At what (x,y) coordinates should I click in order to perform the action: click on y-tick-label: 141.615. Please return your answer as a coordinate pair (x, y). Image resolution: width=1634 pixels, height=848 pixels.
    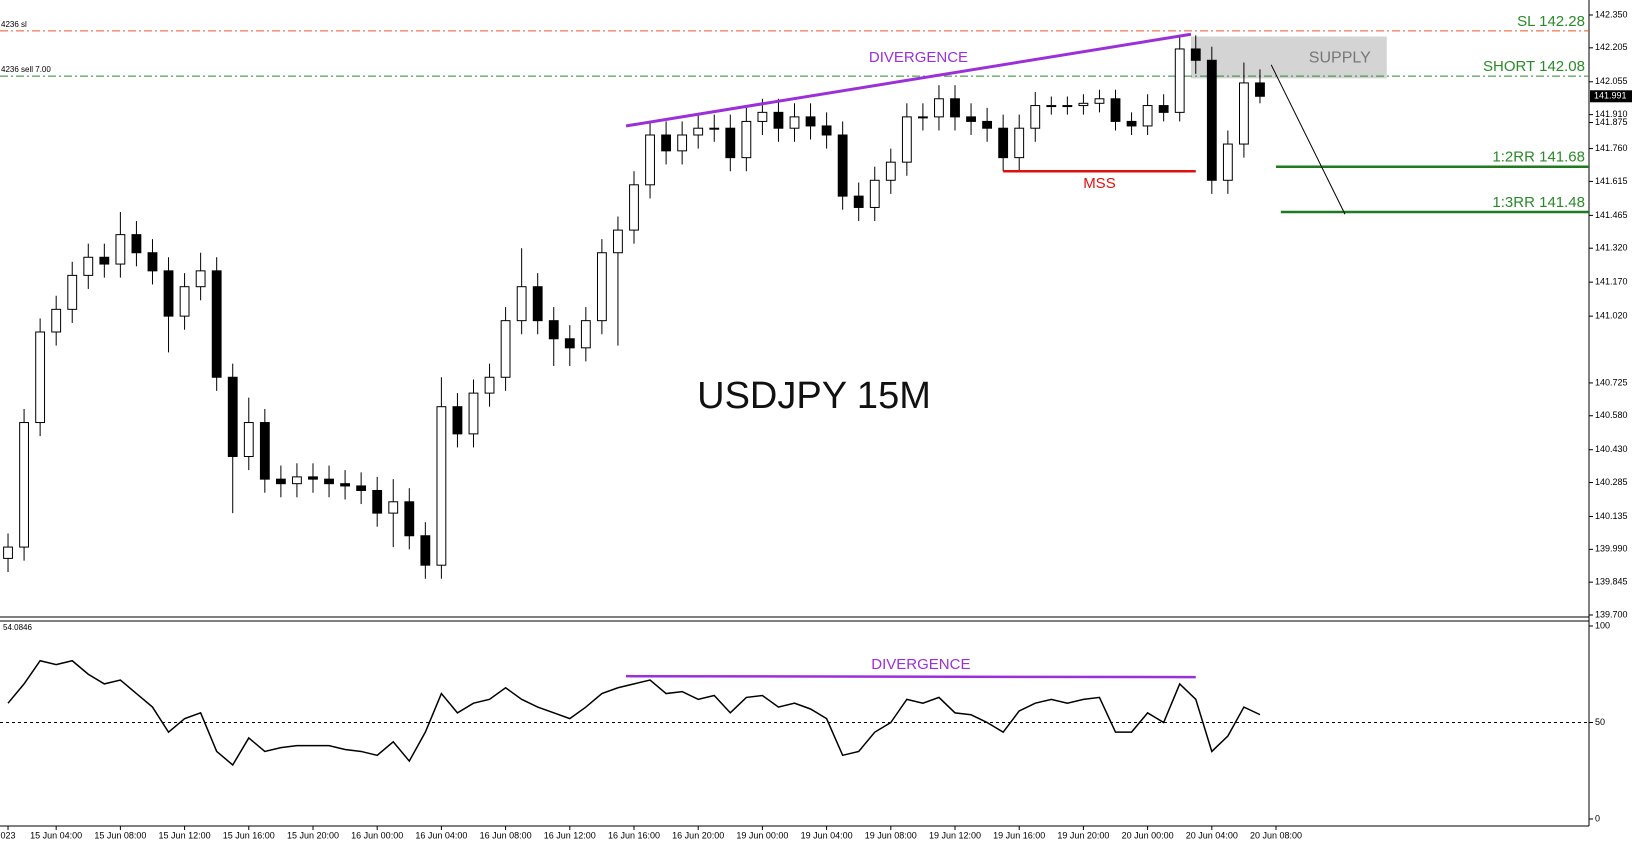
    Looking at the image, I should click on (1611, 181).